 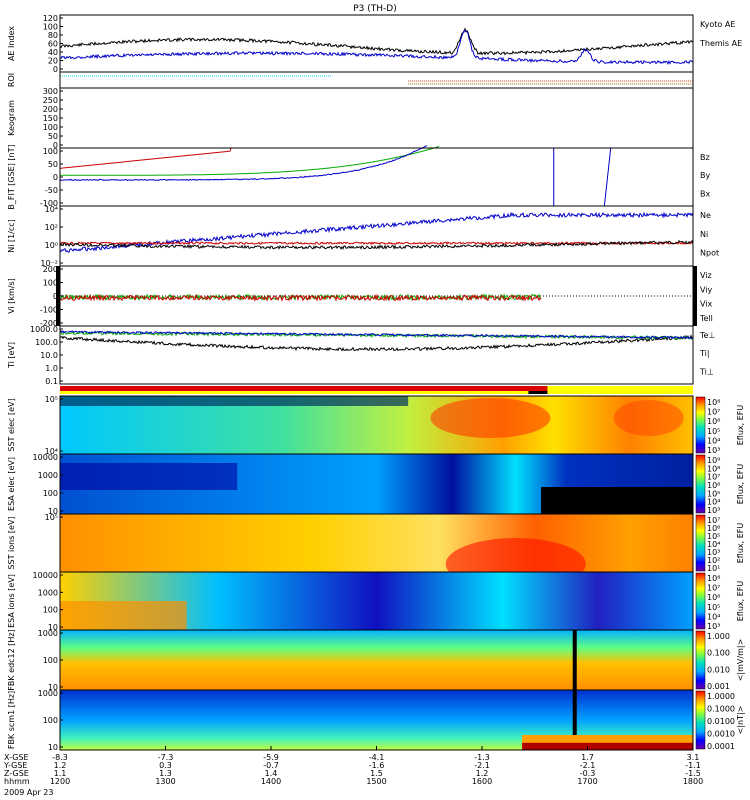 I want to click on ytick-ae: 60, so click(x=53, y=44).